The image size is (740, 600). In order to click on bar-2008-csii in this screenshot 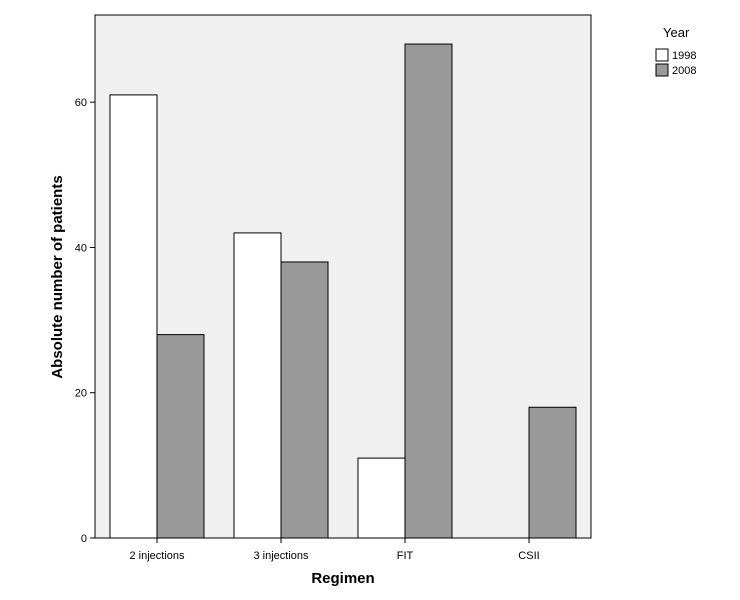, I will do `click(552, 472)`.